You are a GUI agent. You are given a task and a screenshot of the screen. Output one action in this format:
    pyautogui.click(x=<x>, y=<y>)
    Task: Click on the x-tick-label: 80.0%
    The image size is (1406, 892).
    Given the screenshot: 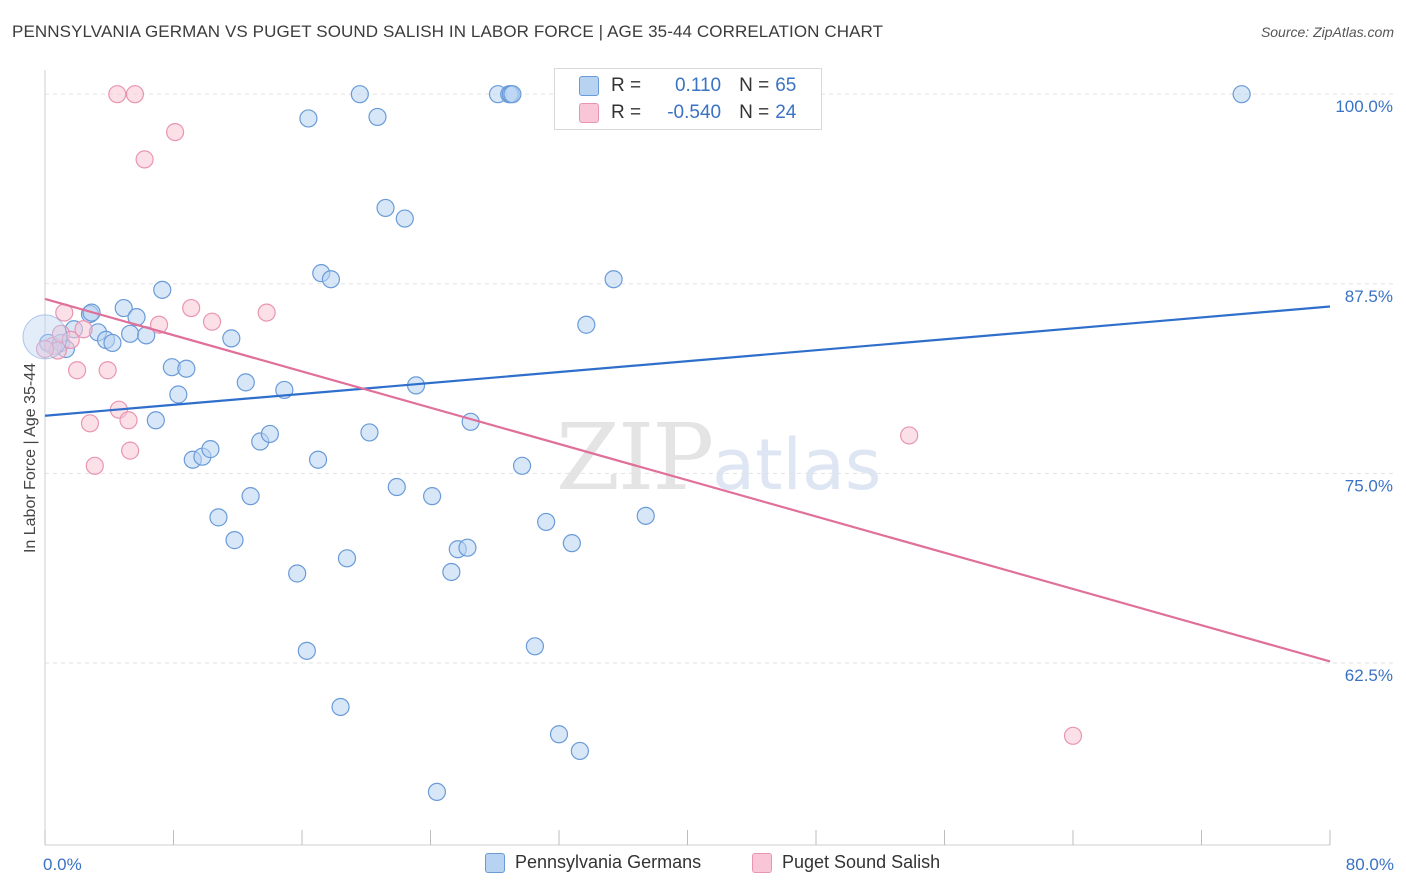 What is the action you would take?
    pyautogui.click(x=1370, y=864)
    